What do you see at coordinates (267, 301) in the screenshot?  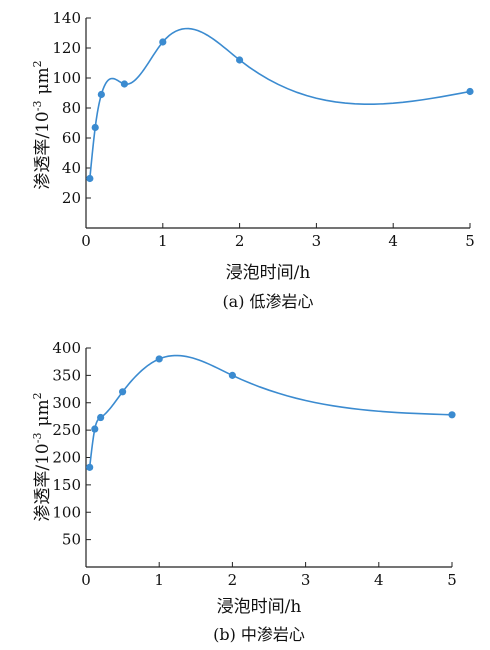 I see `panel-caption: (a) 低渗岩心` at bounding box center [267, 301].